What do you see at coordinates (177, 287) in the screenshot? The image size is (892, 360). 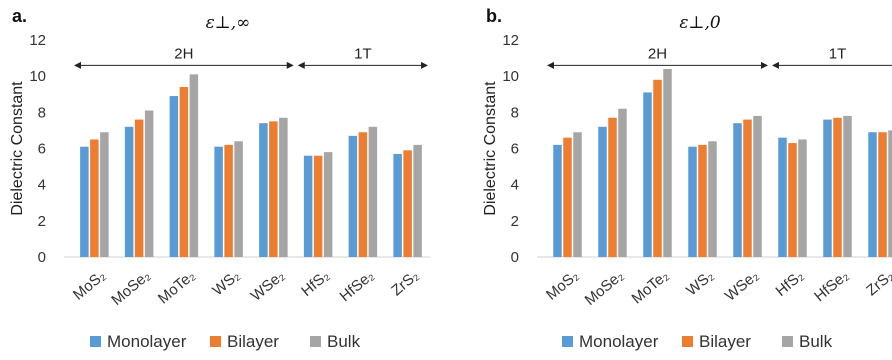 I see `x-category-label: MoTe₂` at bounding box center [177, 287].